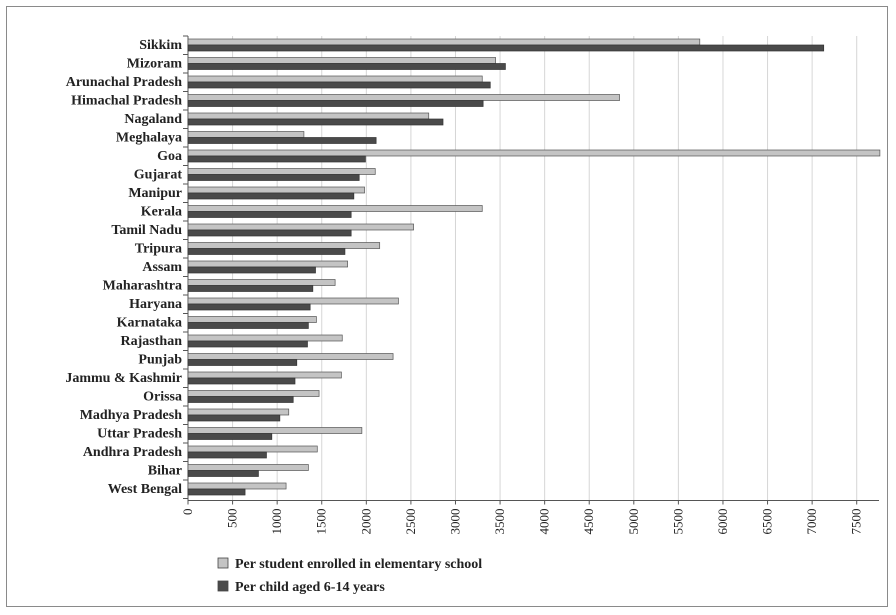 The height and width of the screenshot is (615, 896). Describe the element at coordinates (588, 522) in the screenshot. I see `x-tick-label: 4500` at that location.